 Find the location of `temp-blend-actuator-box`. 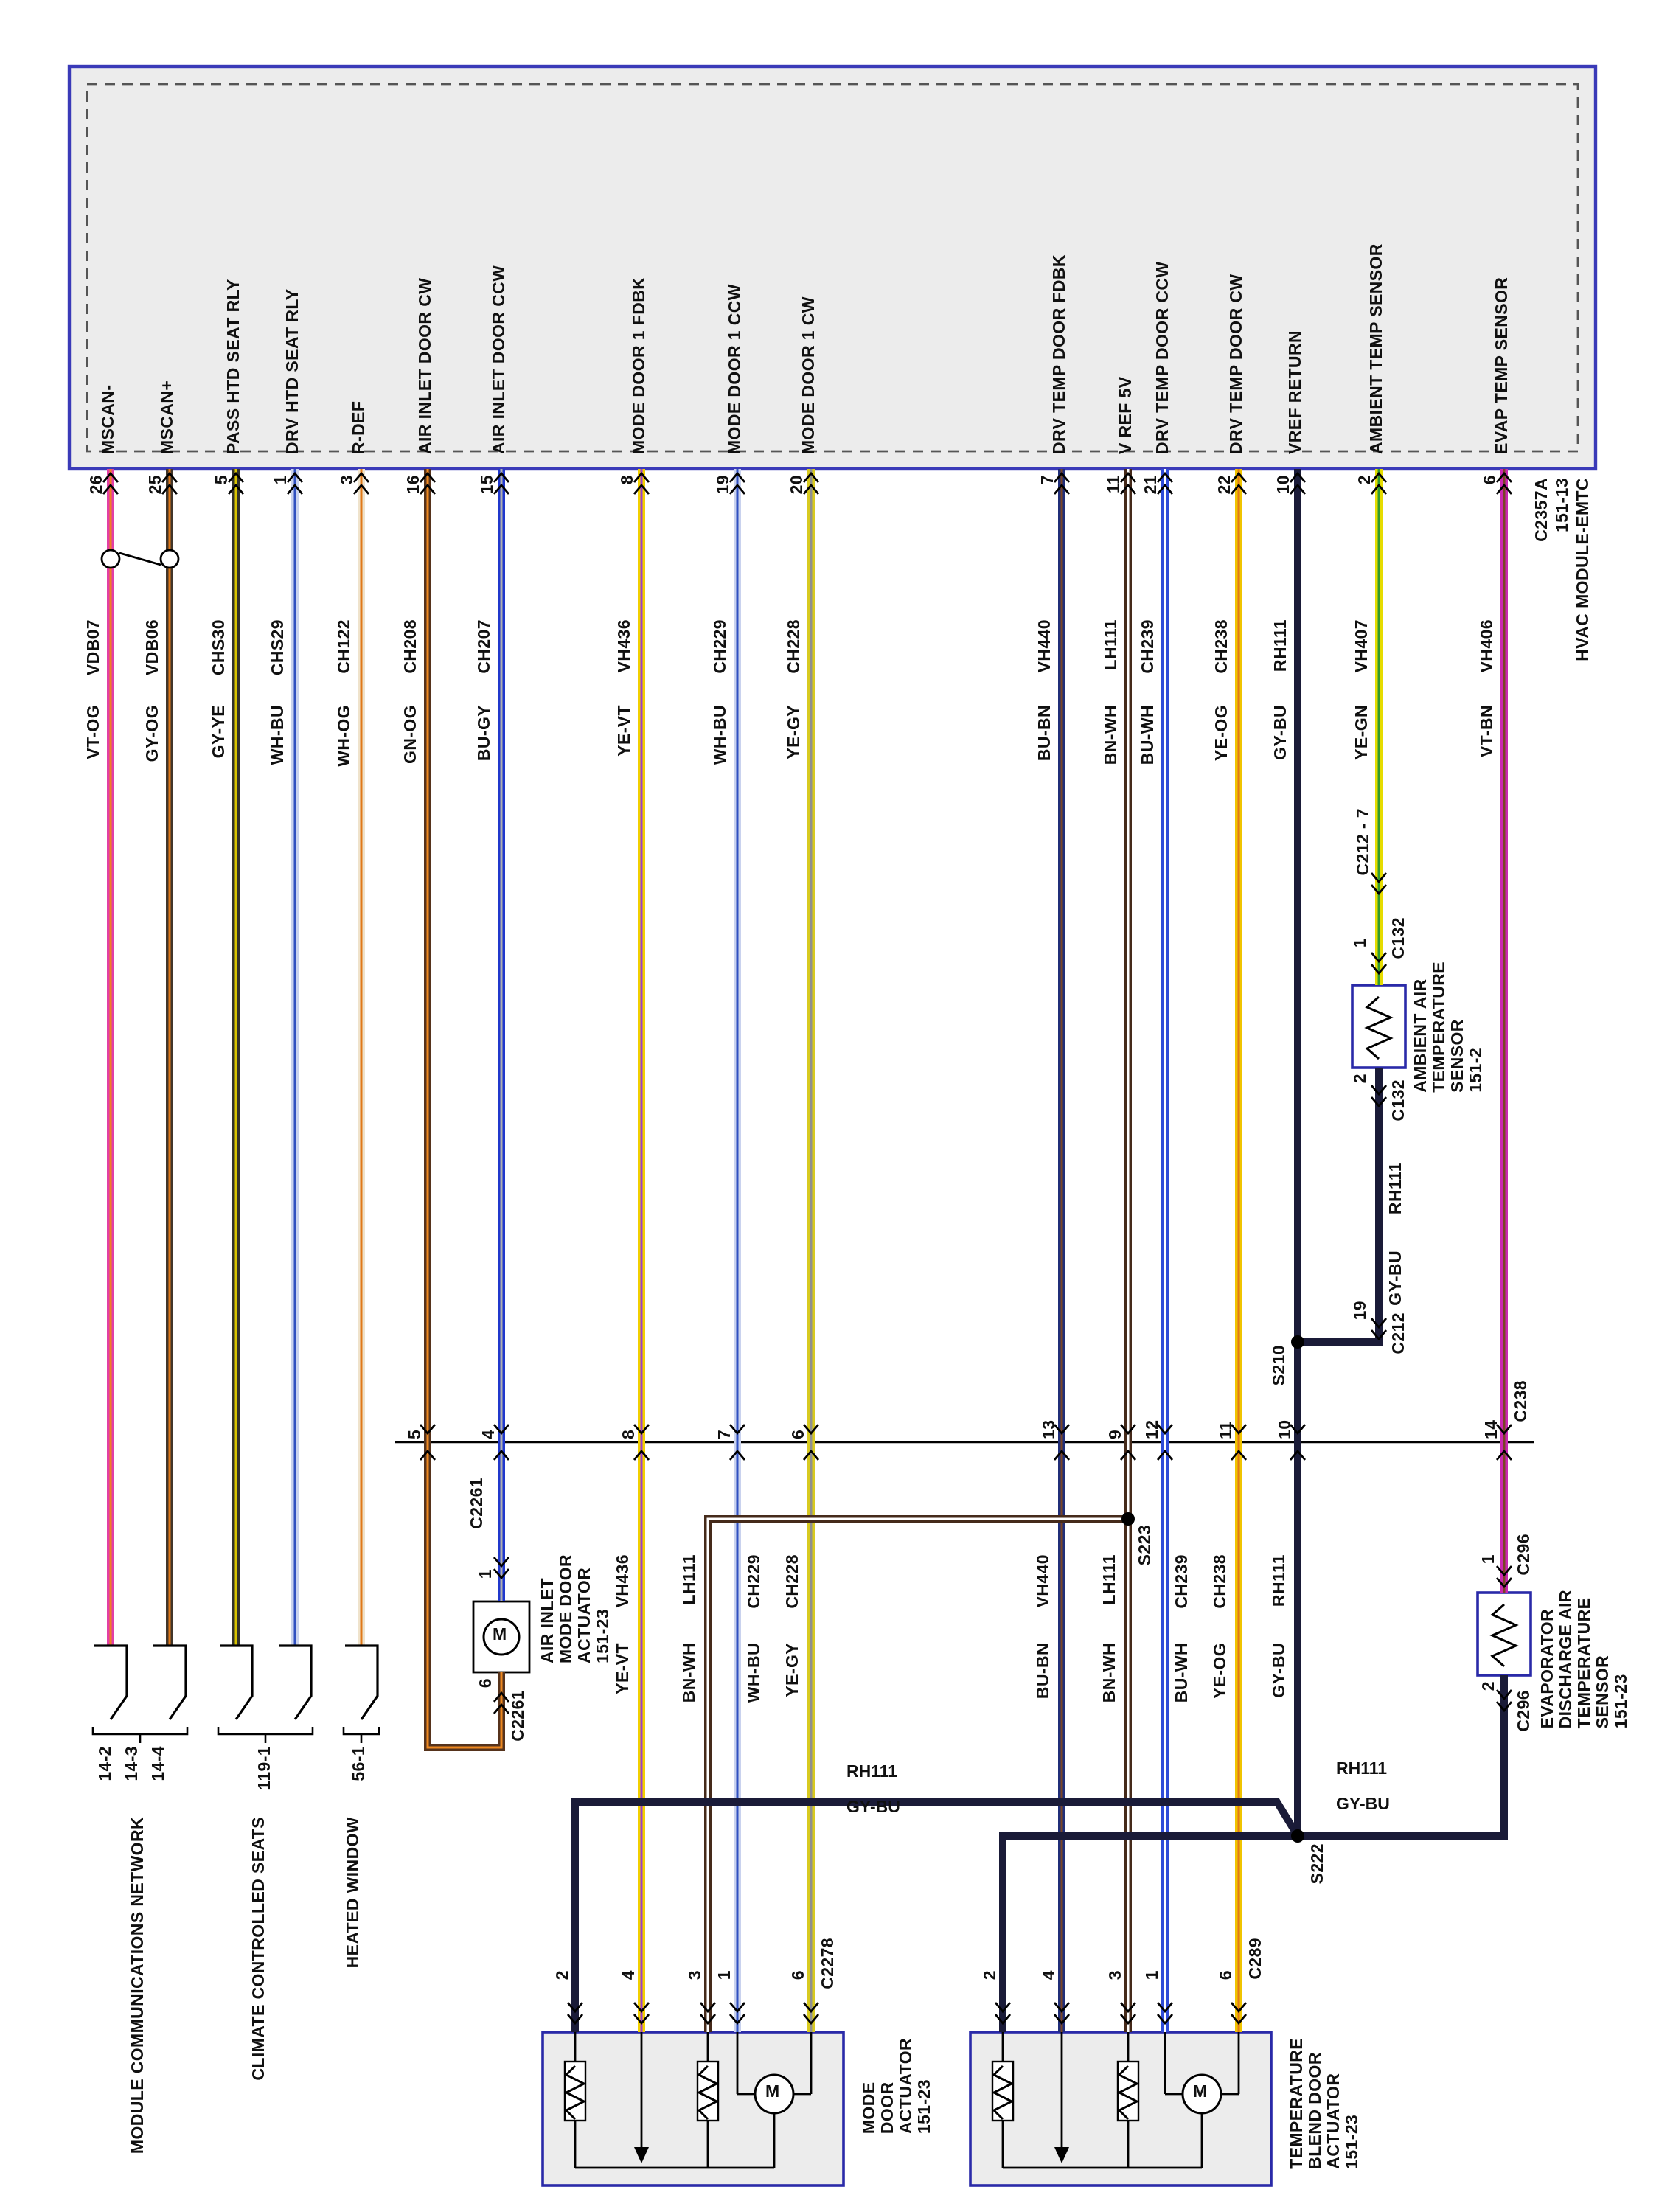

temp-blend-actuator-box is located at coordinates (1121, 2109).